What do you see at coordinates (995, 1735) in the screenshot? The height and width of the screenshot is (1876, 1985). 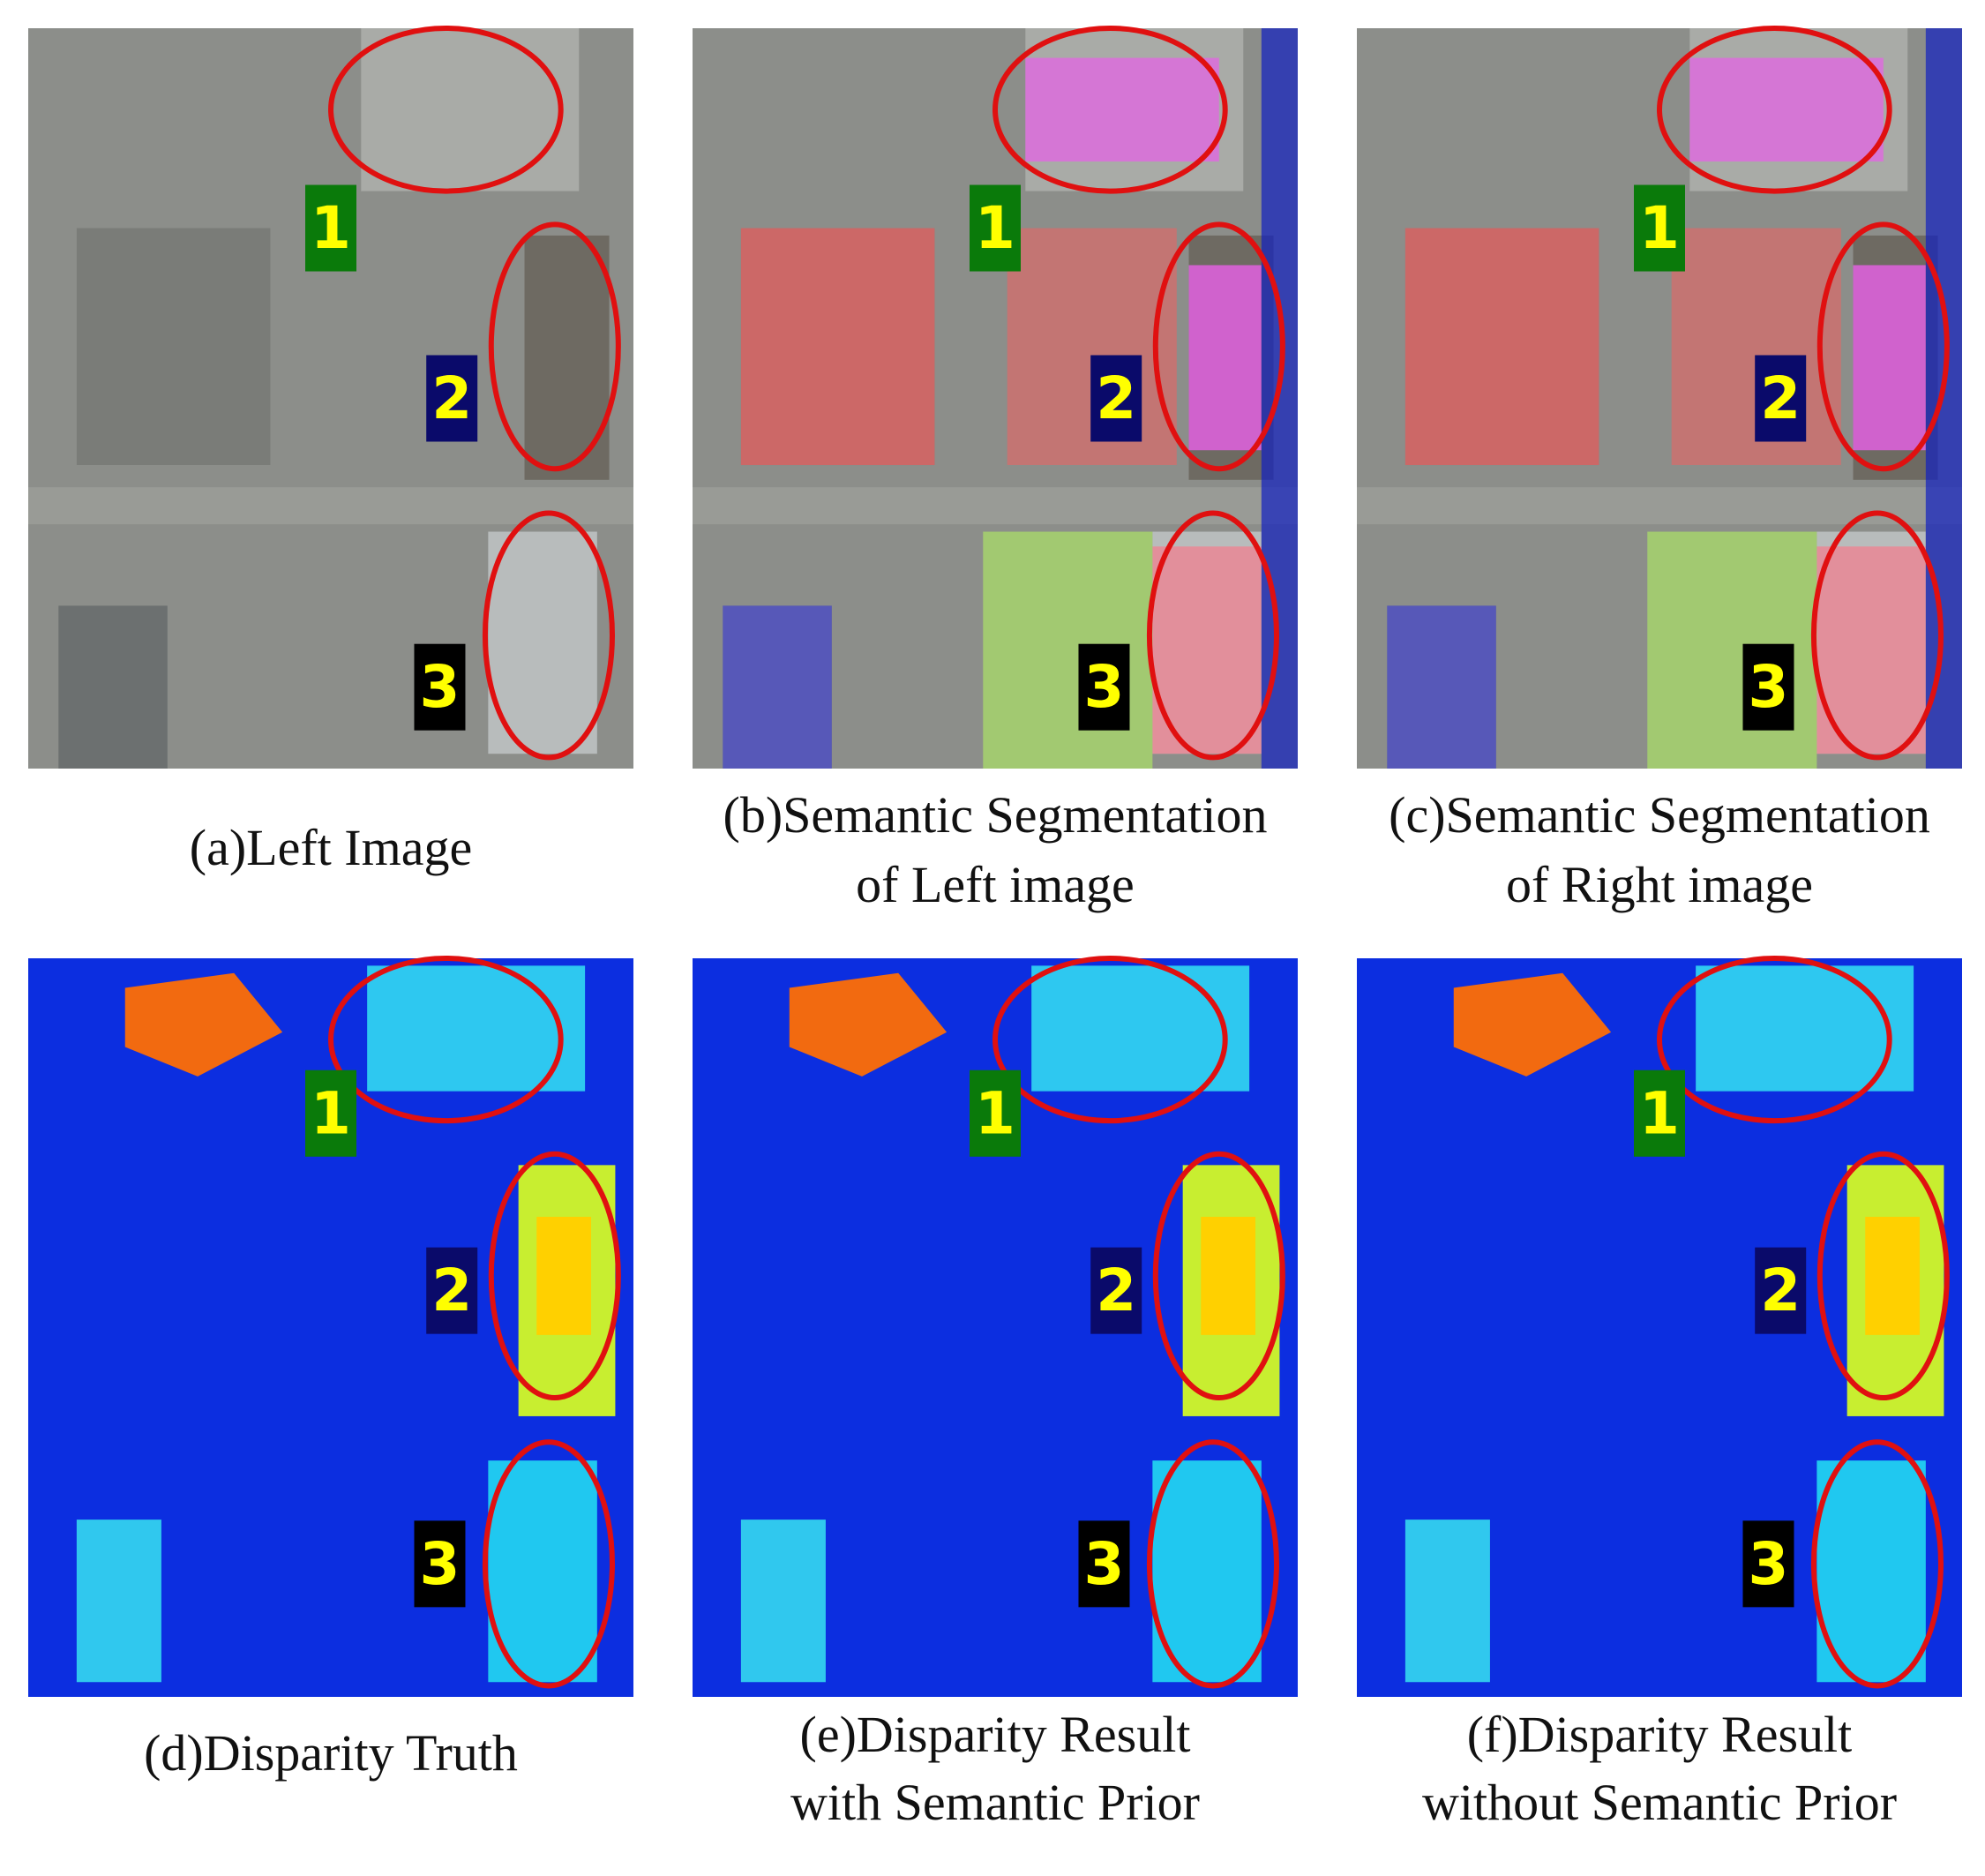 I see `panel-caption: (e)Disparity Result` at bounding box center [995, 1735].